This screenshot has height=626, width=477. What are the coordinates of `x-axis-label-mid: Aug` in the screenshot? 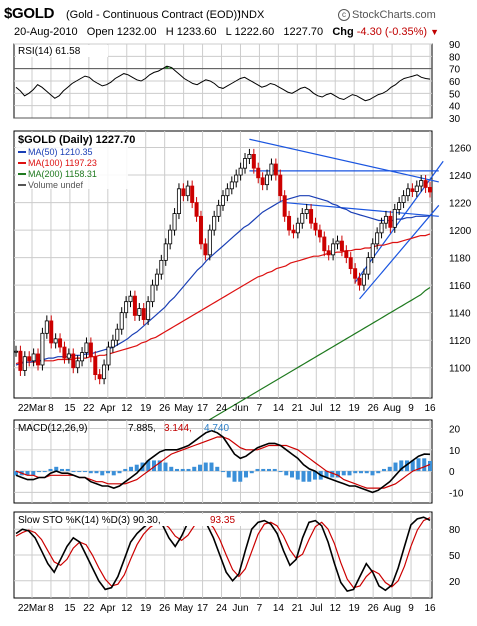 It's located at (392, 408).